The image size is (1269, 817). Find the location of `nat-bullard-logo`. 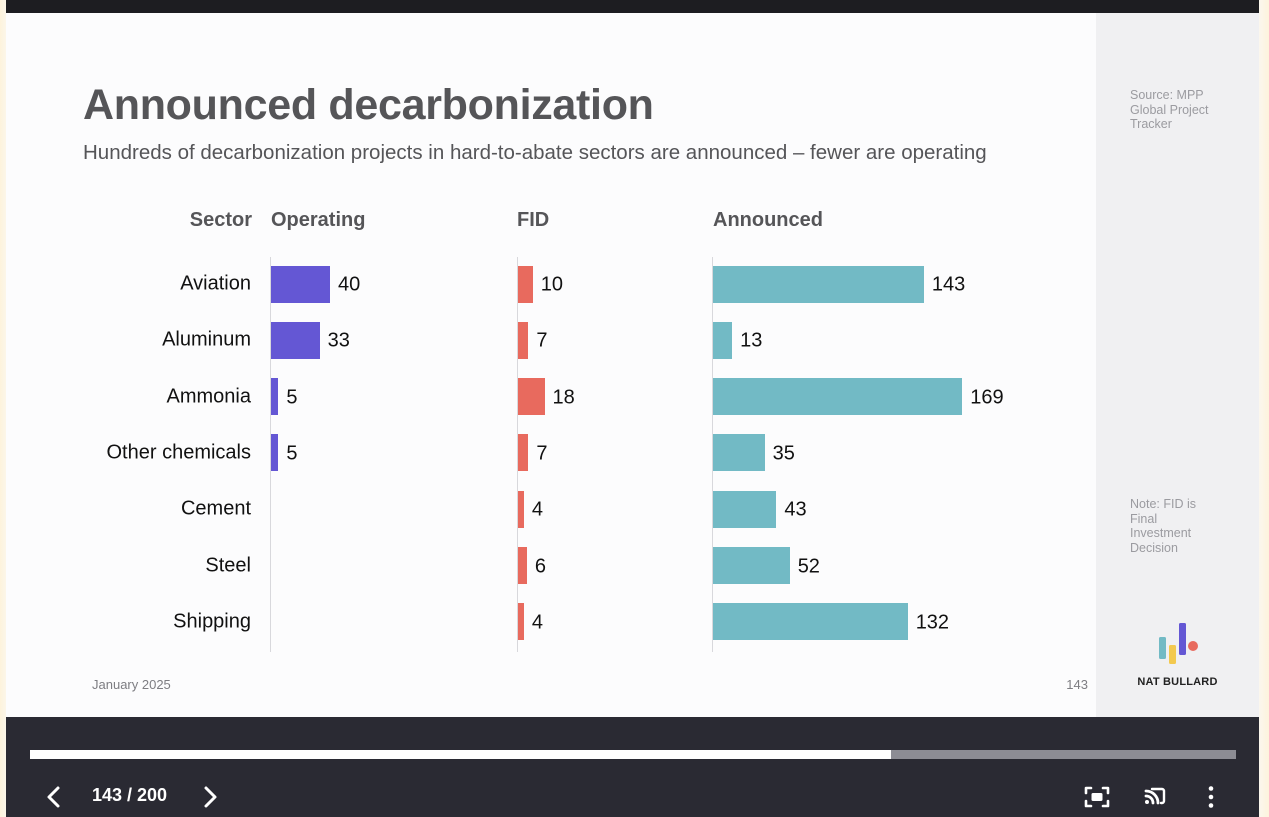

nat-bullard-logo is located at coordinates (1178, 643).